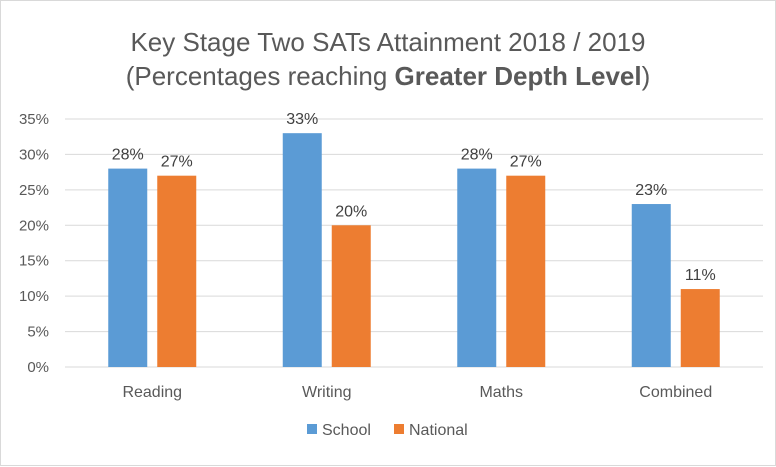  Describe the element at coordinates (34, 154) in the screenshot. I see `y-tick-label: 30%` at that location.